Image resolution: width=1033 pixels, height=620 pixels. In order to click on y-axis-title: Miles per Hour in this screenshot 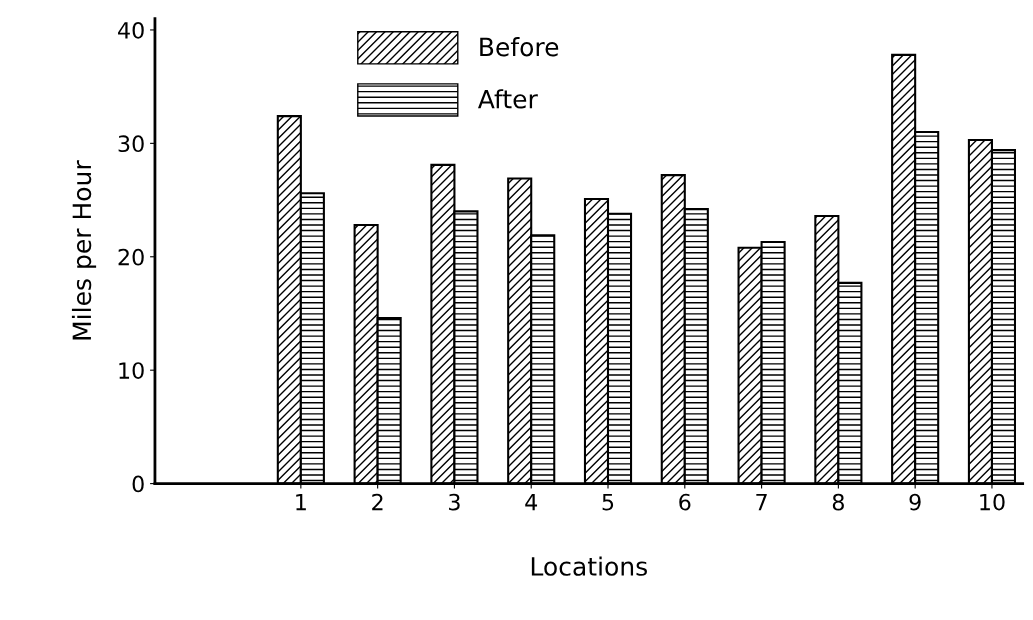, I will do `click(84, 250)`.